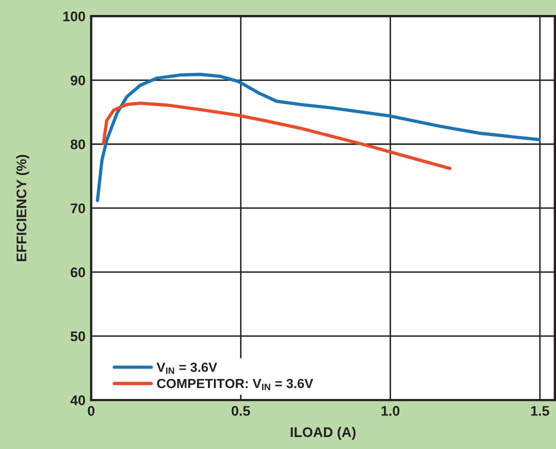 The width and height of the screenshot is (556, 449). I want to click on x-tick-label: 1.0, so click(391, 411).